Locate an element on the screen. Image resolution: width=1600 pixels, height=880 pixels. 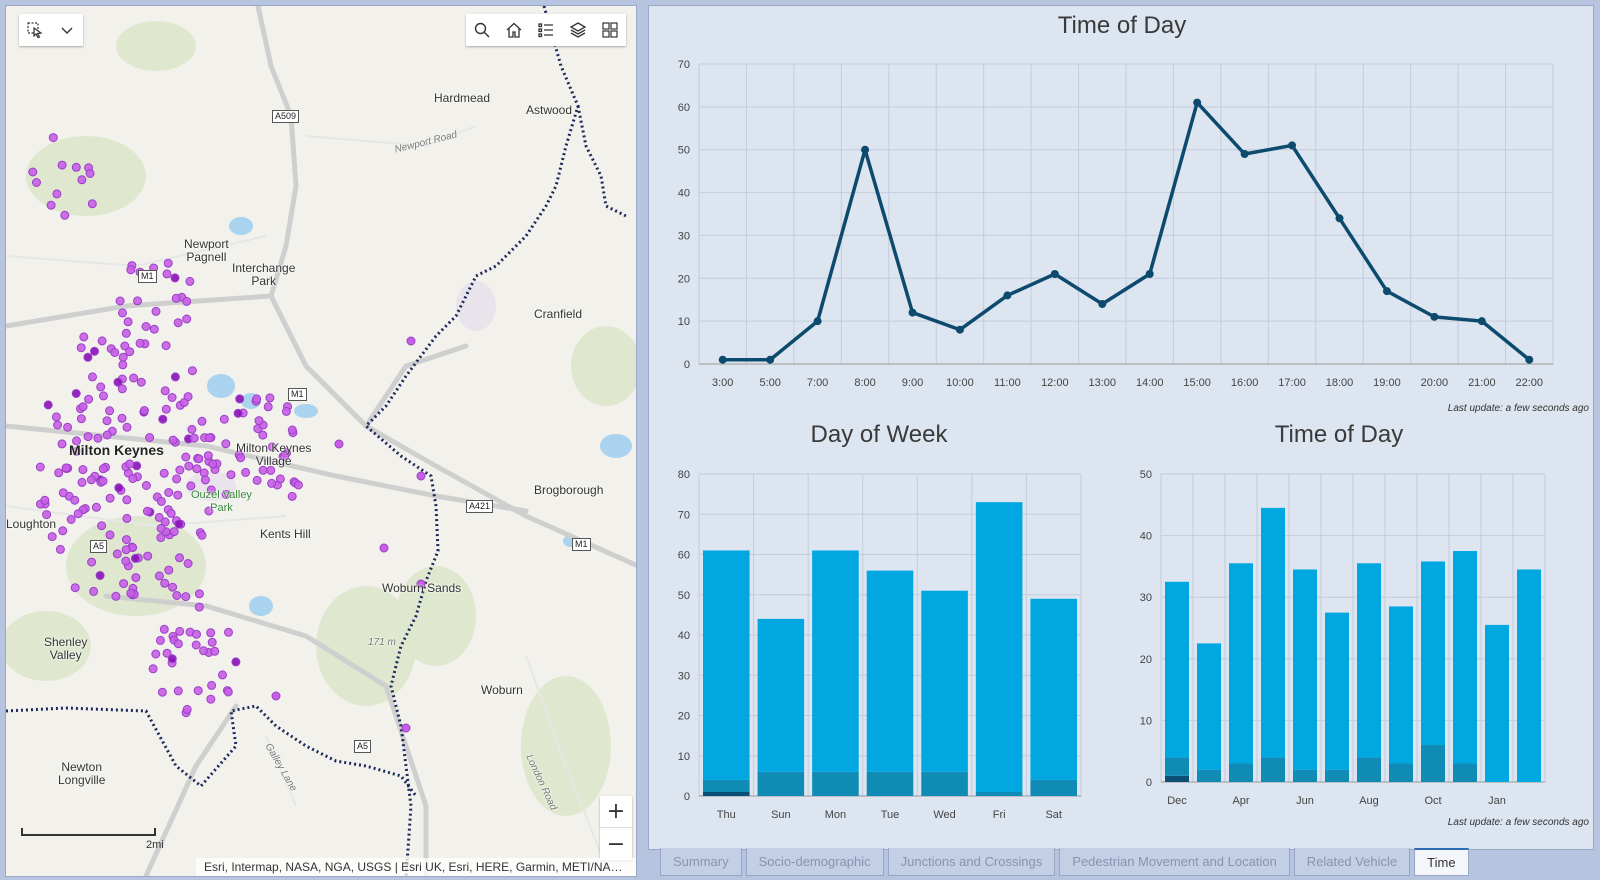
search-icon is located at coordinates (482, 30).